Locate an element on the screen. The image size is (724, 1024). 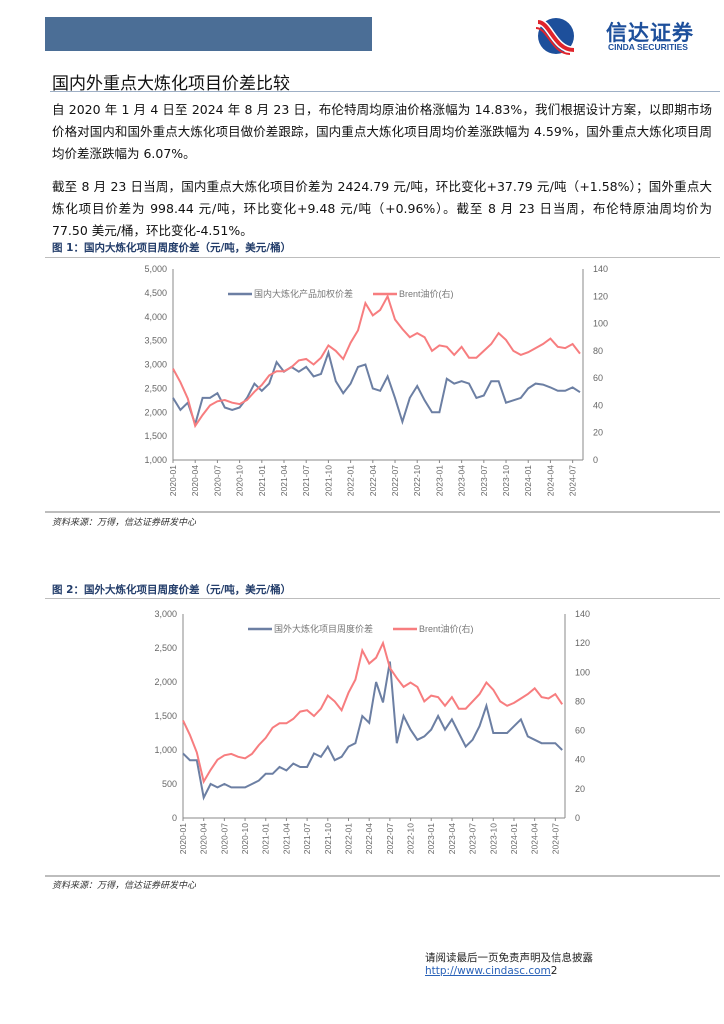
figure-1-caption: 图 1：国内大炼化项目周度价差（元/吨，美元/桶） is located at coordinates (172, 248).